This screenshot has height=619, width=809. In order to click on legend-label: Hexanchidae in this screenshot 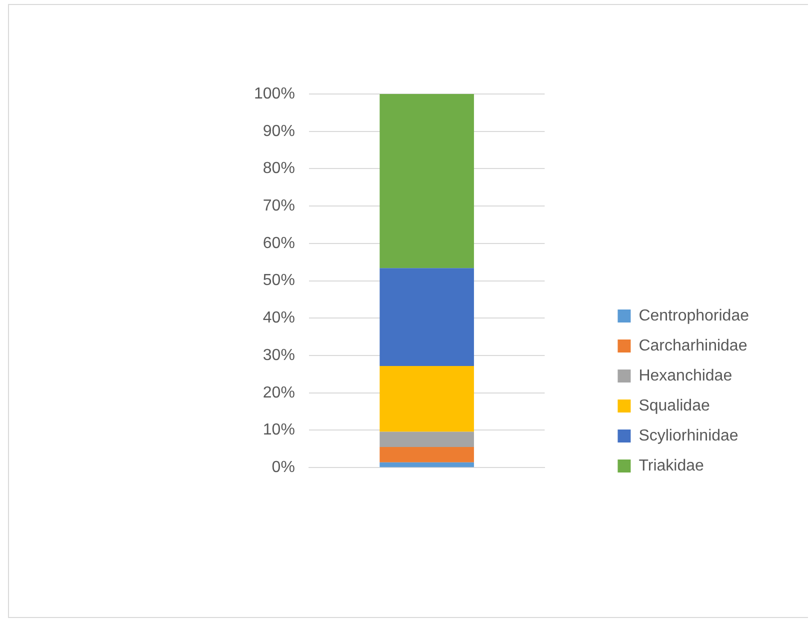, I will do `click(685, 375)`.